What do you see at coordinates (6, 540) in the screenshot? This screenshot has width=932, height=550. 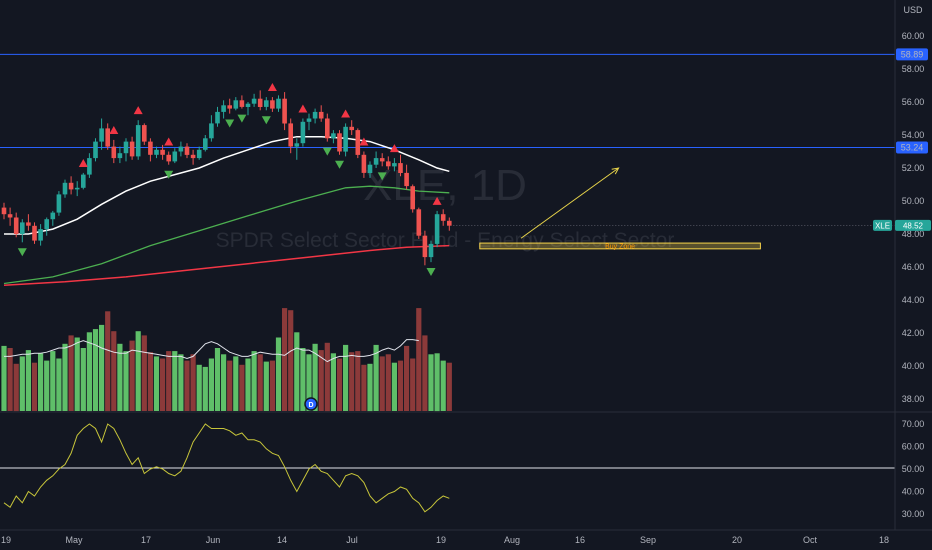 I see `time-tick-label: 19` at bounding box center [6, 540].